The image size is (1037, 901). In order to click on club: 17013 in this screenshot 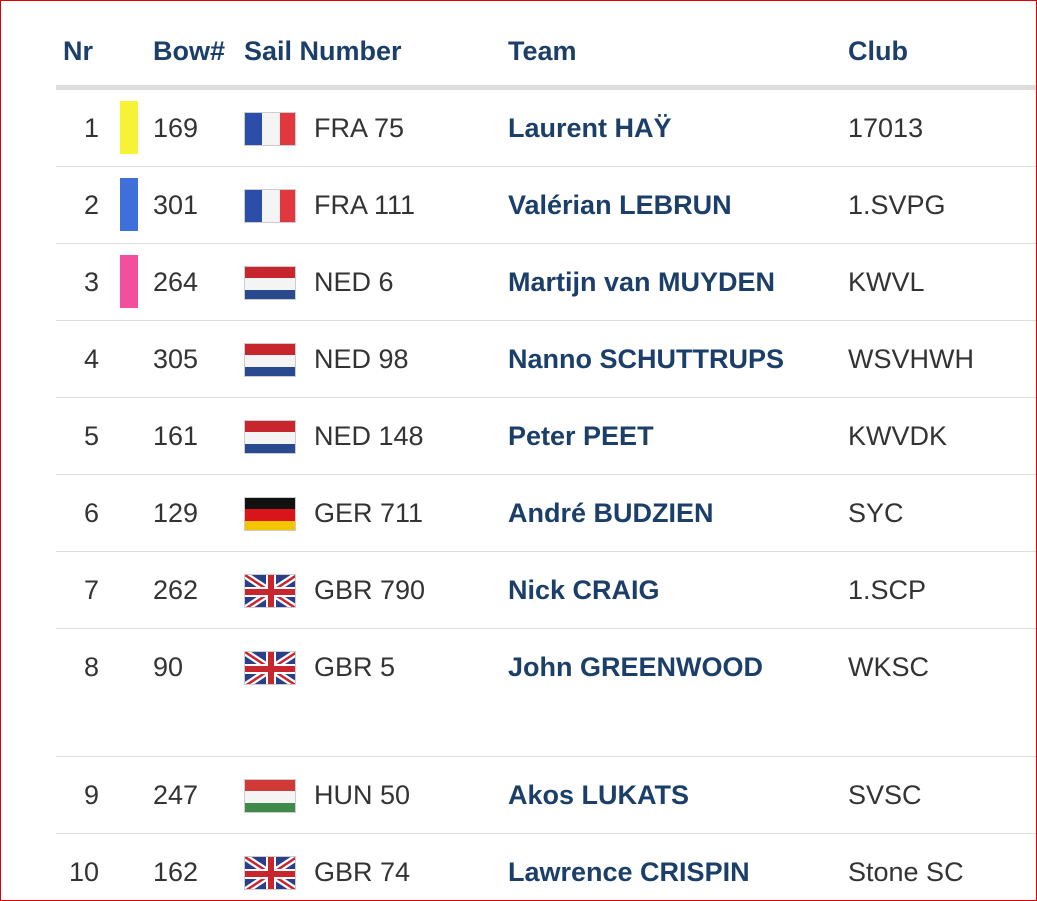, I will do `click(886, 128)`.